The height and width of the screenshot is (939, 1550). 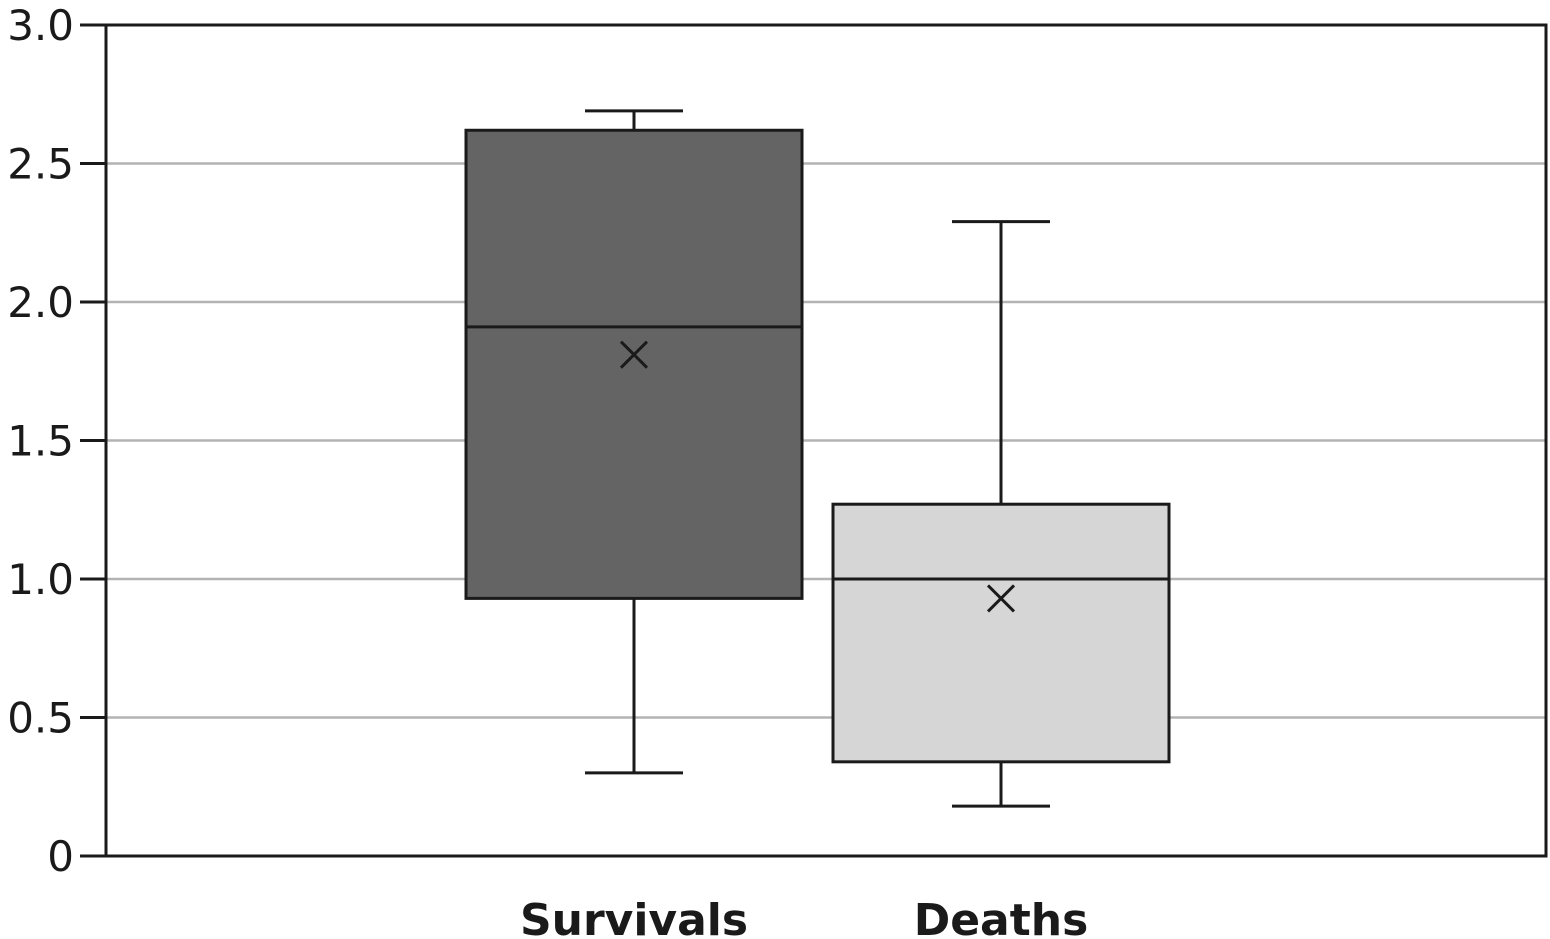 What do you see at coordinates (40, 302) in the screenshot?
I see `y-tick-label: 2.0` at bounding box center [40, 302].